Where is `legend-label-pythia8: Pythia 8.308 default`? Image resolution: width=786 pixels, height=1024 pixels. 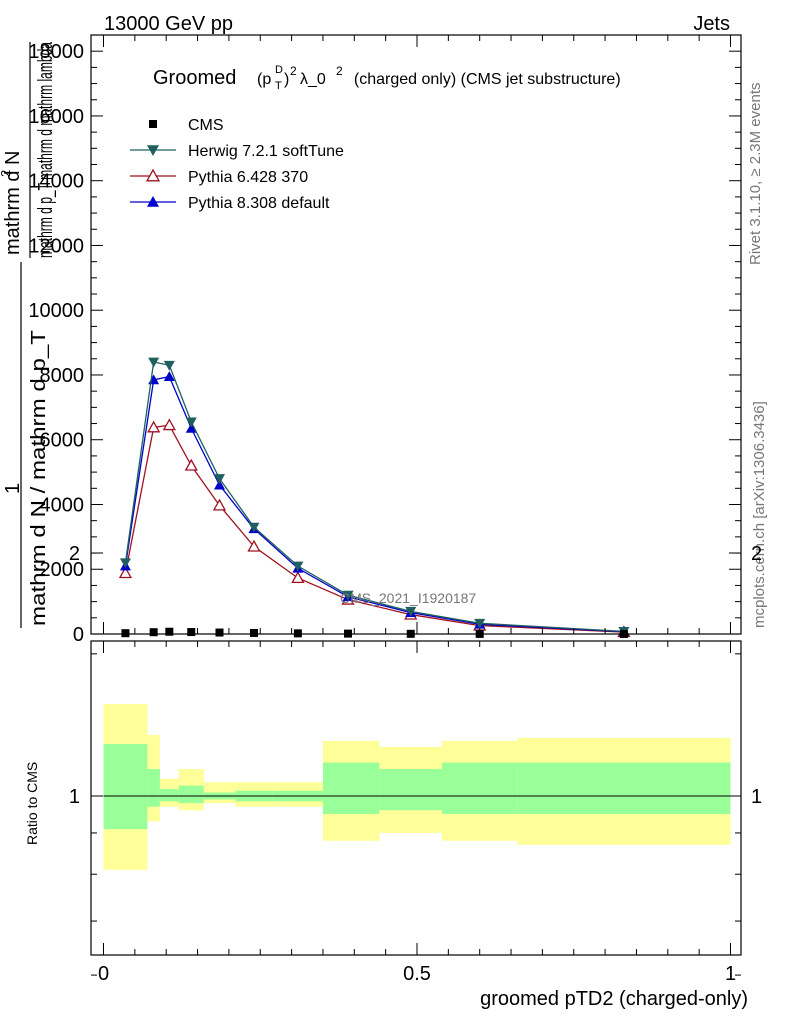
legend-label-pythia8: Pythia 8.308 default is located at coordinates (259, 203).